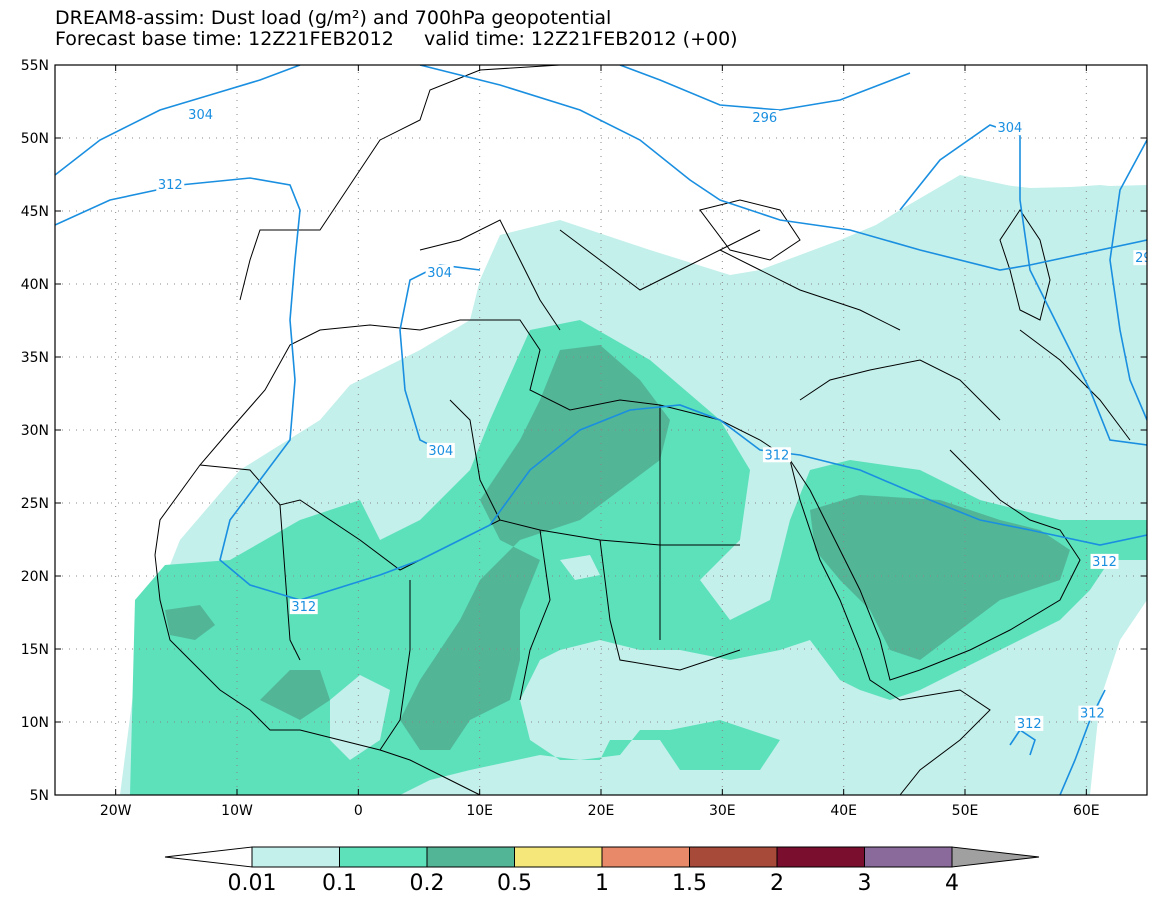  I want to click on lat-tick-label: 40N, so click(35, 285).